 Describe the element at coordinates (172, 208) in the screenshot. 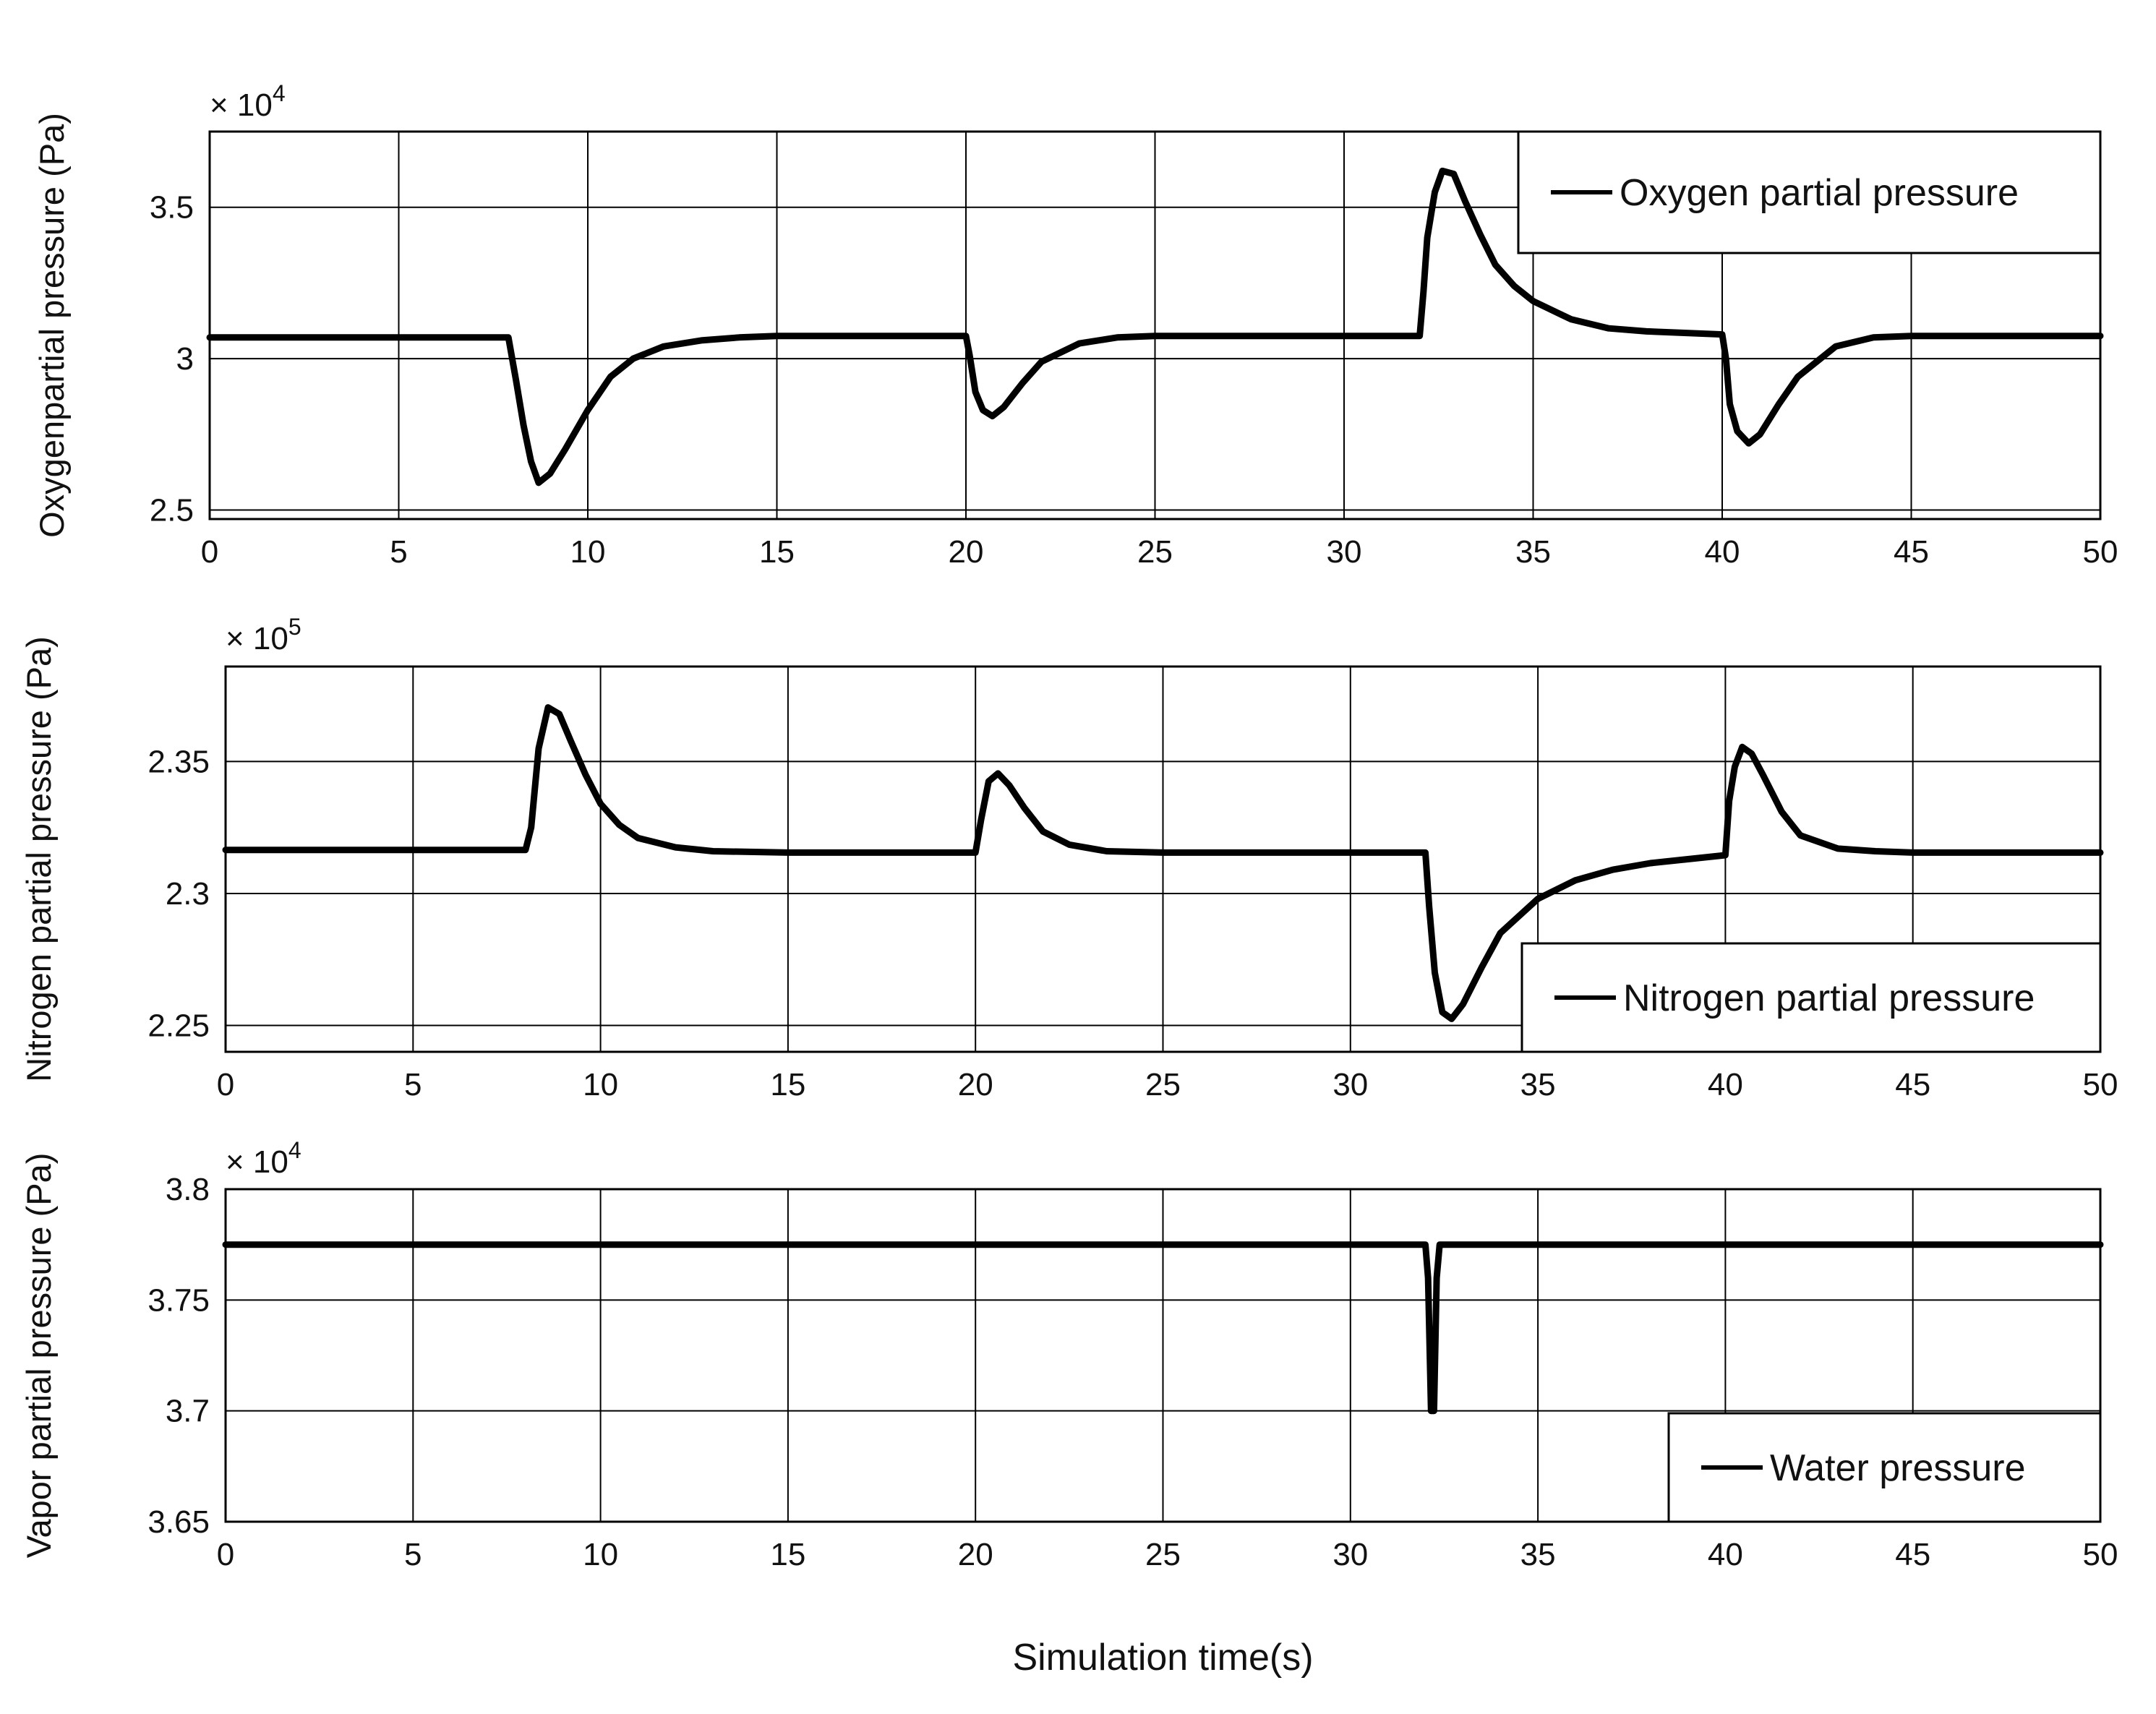

I see `y-tick-label: 3.5` at that location.